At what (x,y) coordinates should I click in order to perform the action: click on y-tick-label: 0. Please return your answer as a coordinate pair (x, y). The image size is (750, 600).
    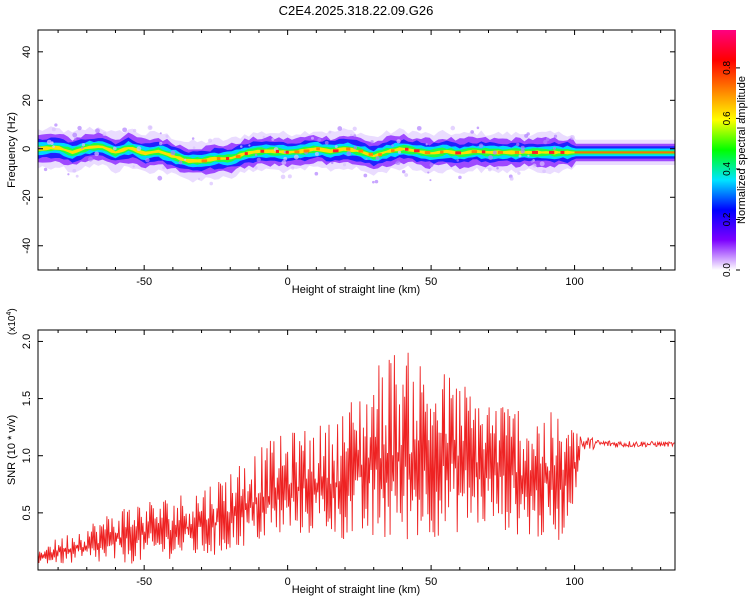
    Looking at the image, I should click on (27, 149).